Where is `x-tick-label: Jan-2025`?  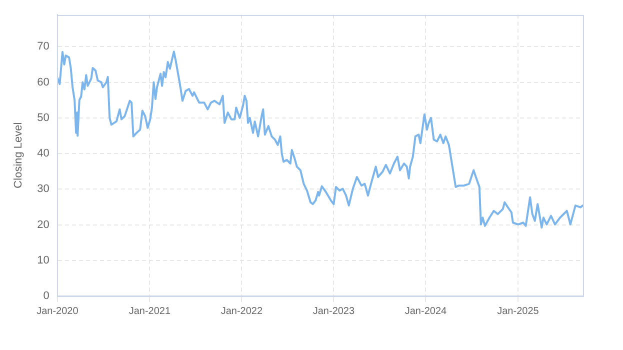
x-tick-label: Jan-2025 is located at coordinates (518, 311).